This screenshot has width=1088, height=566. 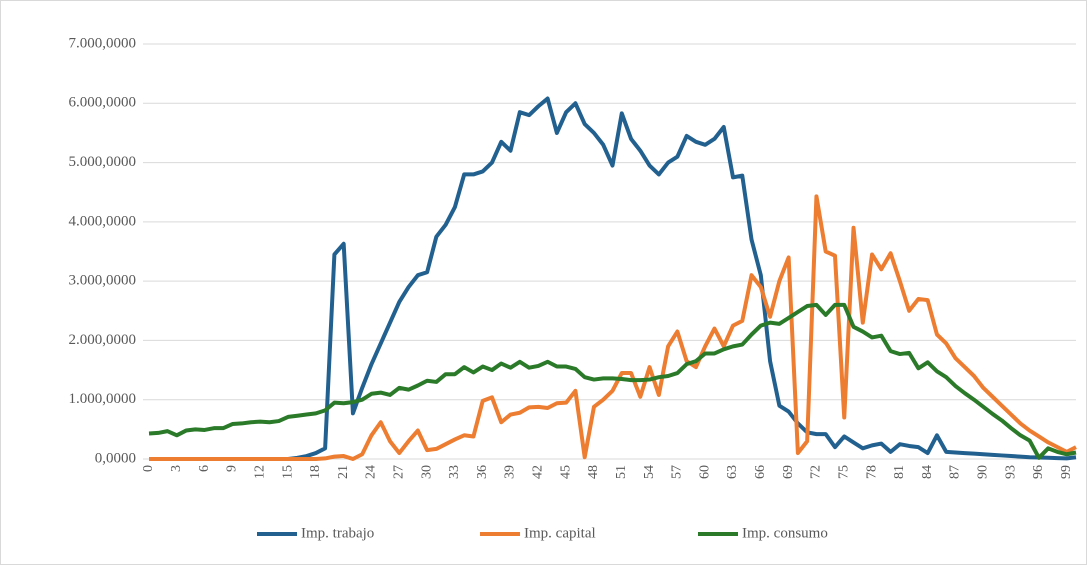 I want to click on legend-label: Imp. trabajo, so click(x=337, y=533).